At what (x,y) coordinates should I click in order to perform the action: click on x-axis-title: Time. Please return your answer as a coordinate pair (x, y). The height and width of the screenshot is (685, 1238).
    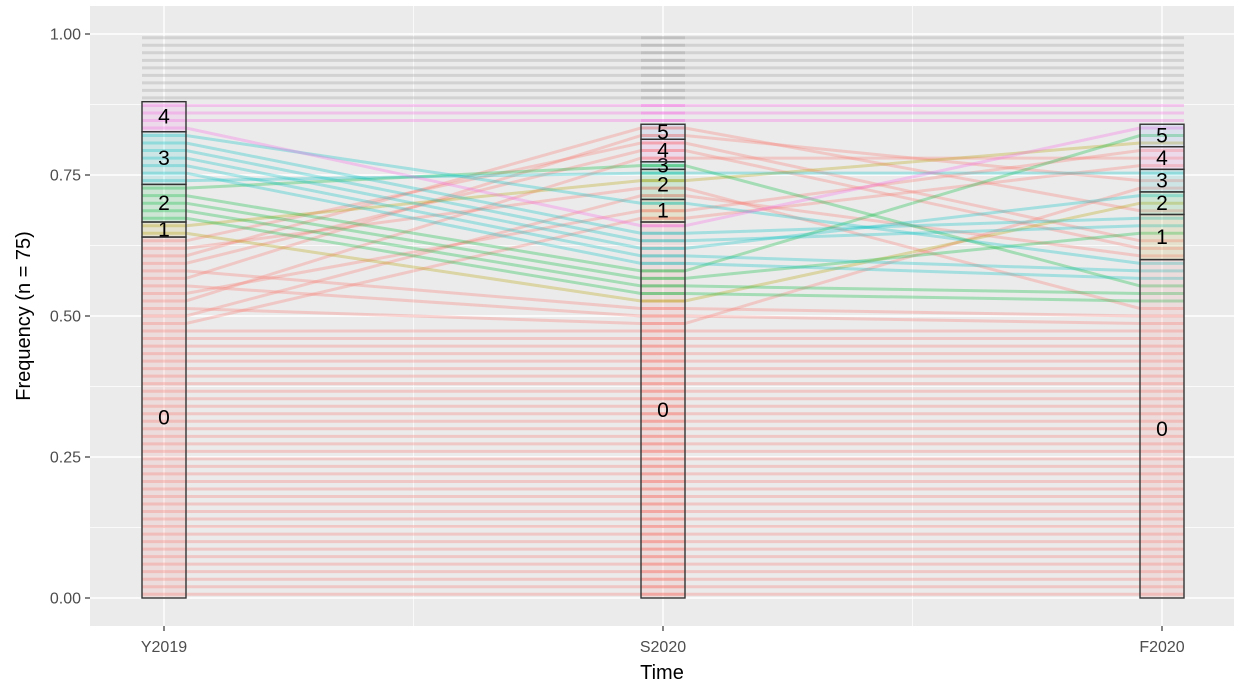
    Looking at the image, I should click on (662, 673).